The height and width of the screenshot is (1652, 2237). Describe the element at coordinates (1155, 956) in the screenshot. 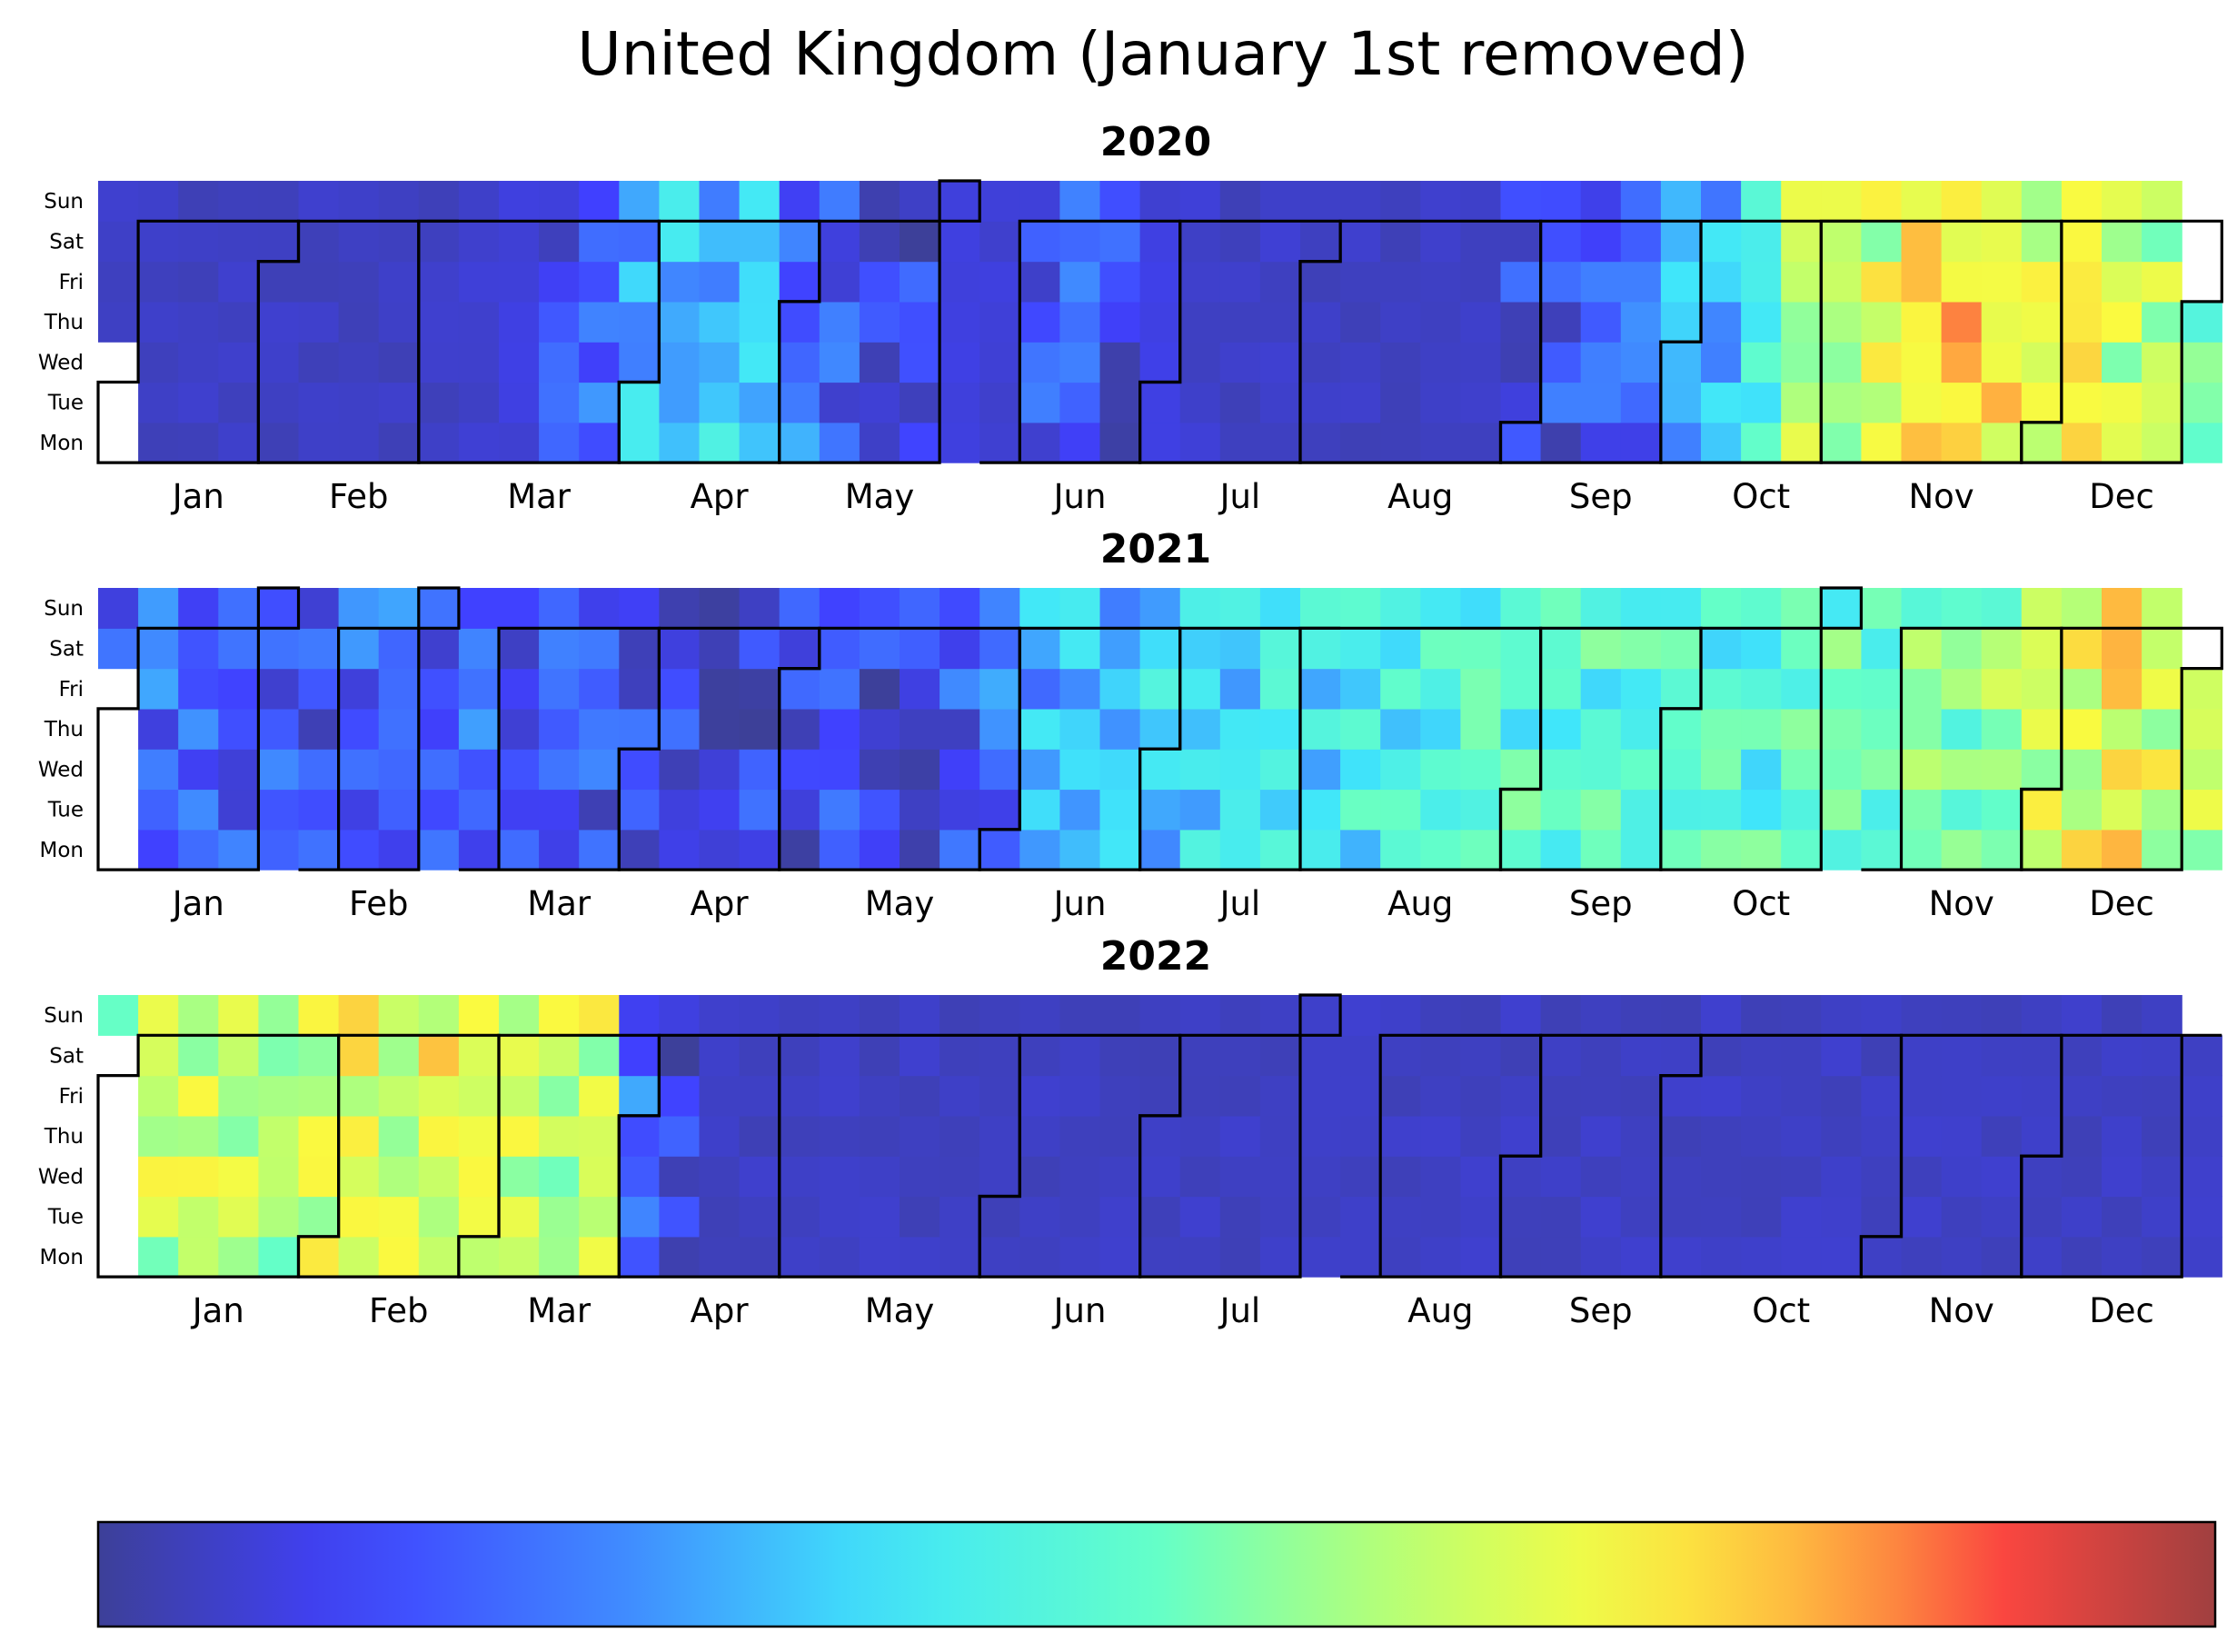

I see `year-title: 2022` at that location.